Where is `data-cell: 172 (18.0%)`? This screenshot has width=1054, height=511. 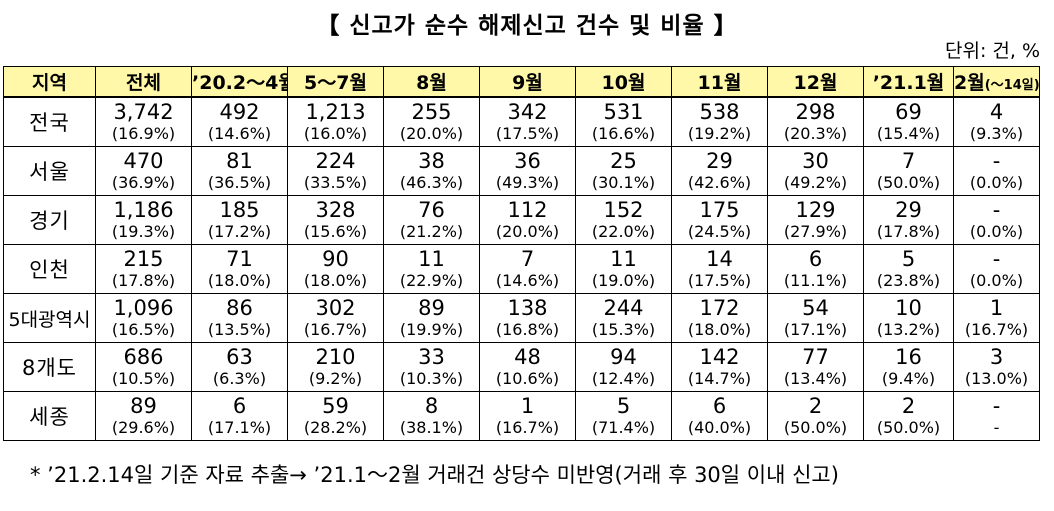
data-cell: 172 (18.0%) is located at coordinates (719, 318).